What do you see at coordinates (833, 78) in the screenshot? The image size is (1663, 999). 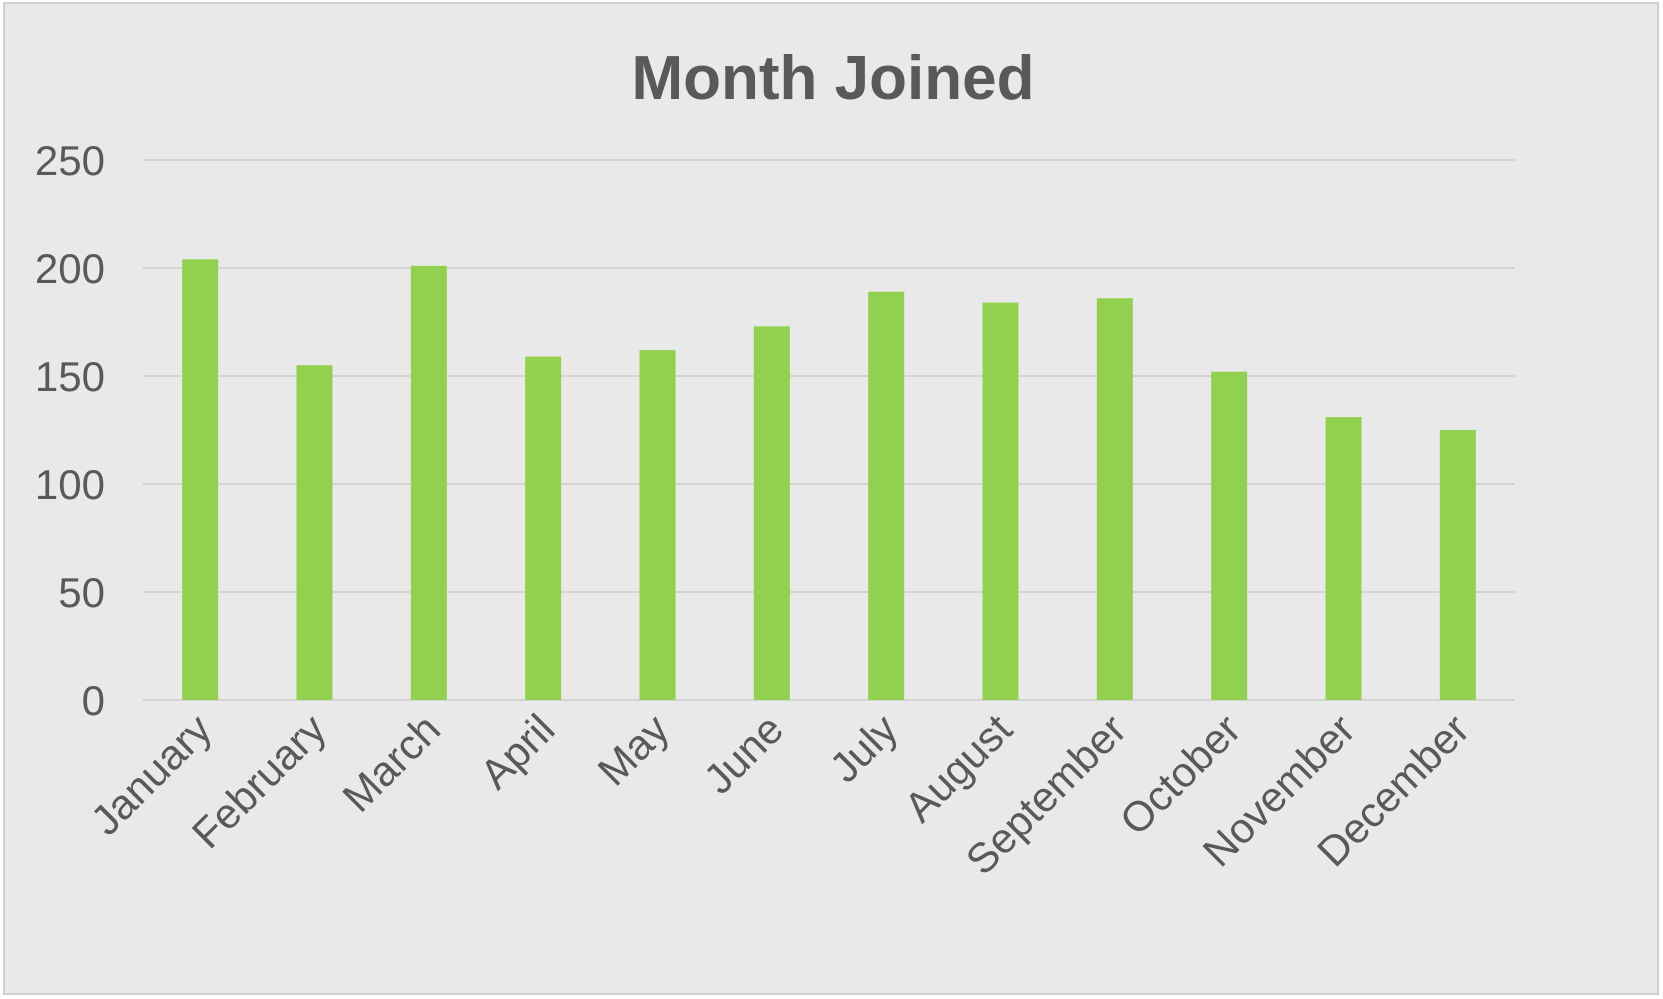 I see `chart-title: Month Joined` at bounding box center [833, 78].